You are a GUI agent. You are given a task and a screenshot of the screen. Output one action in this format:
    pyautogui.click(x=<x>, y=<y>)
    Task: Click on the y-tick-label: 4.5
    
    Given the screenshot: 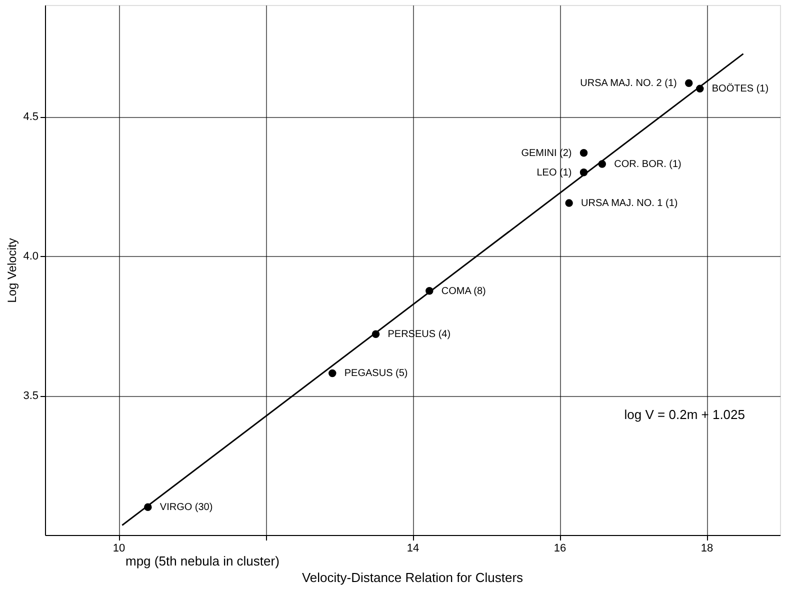 What is the action you would take?
    pyautogui.click(x=30, y=117)
    